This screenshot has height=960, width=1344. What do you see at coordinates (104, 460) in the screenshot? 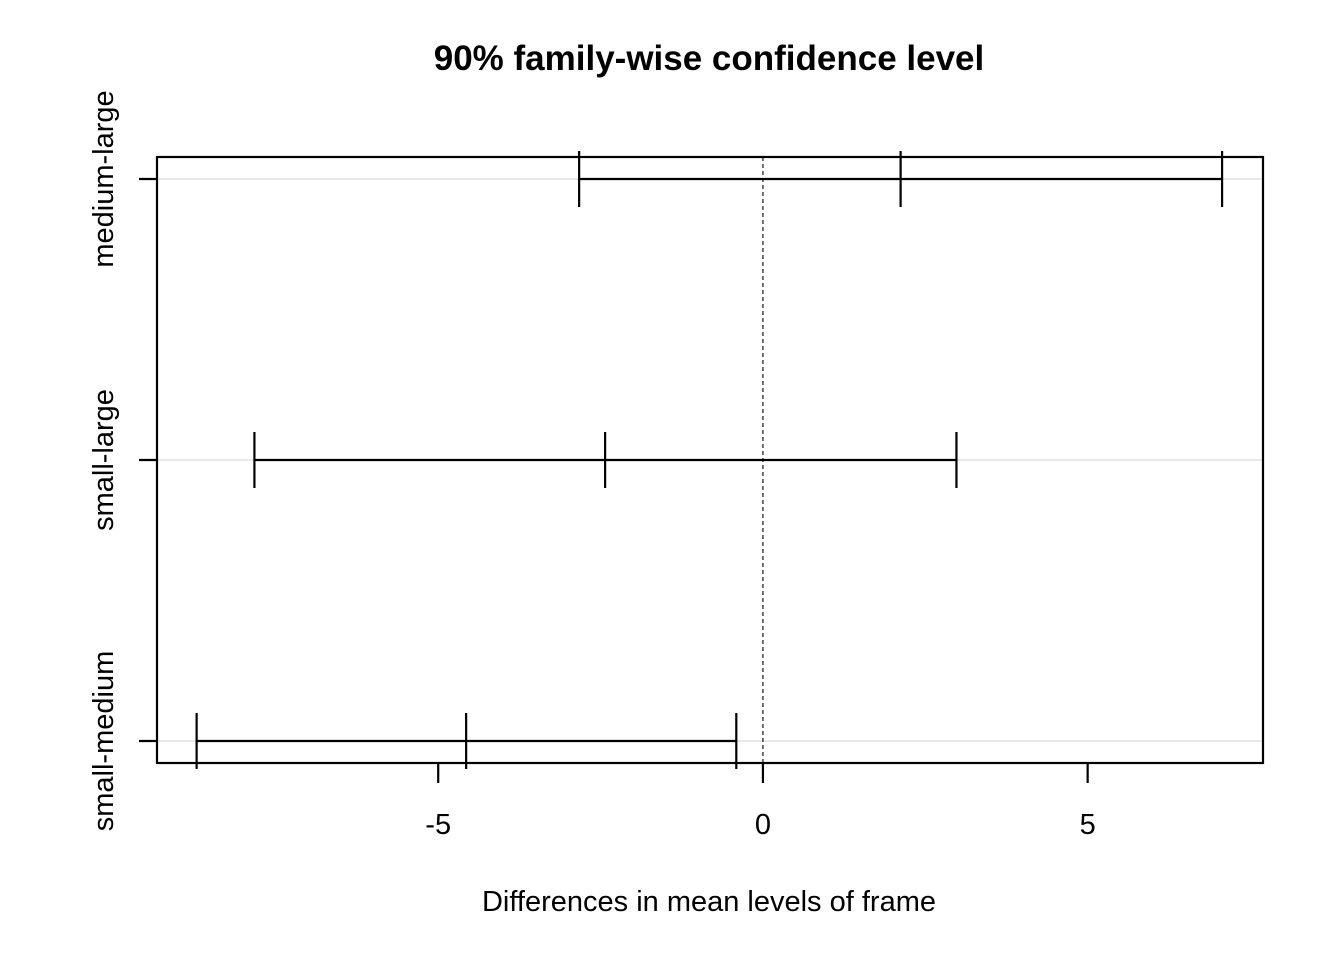
I see `y-tick-label-small-large: small-large` at bounding box center [104, 460].